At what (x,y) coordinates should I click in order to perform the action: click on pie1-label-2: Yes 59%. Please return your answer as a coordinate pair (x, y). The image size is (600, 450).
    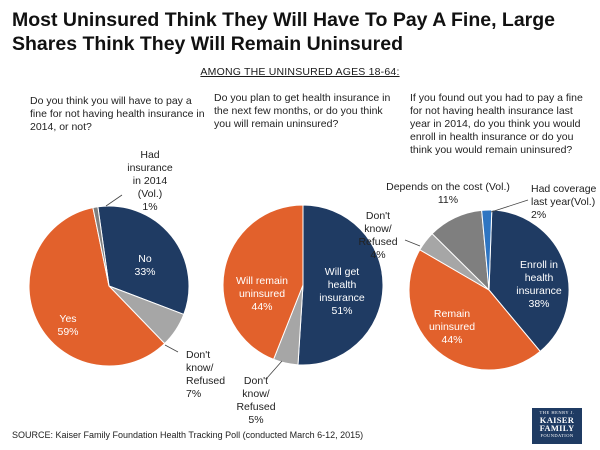
    Looking at the image, I should click on (67, 325).